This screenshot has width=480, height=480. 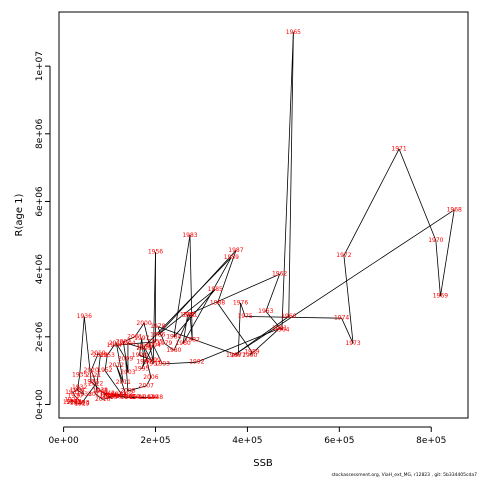 I want to click on point-label: 1998, so click(x=139, y=355).